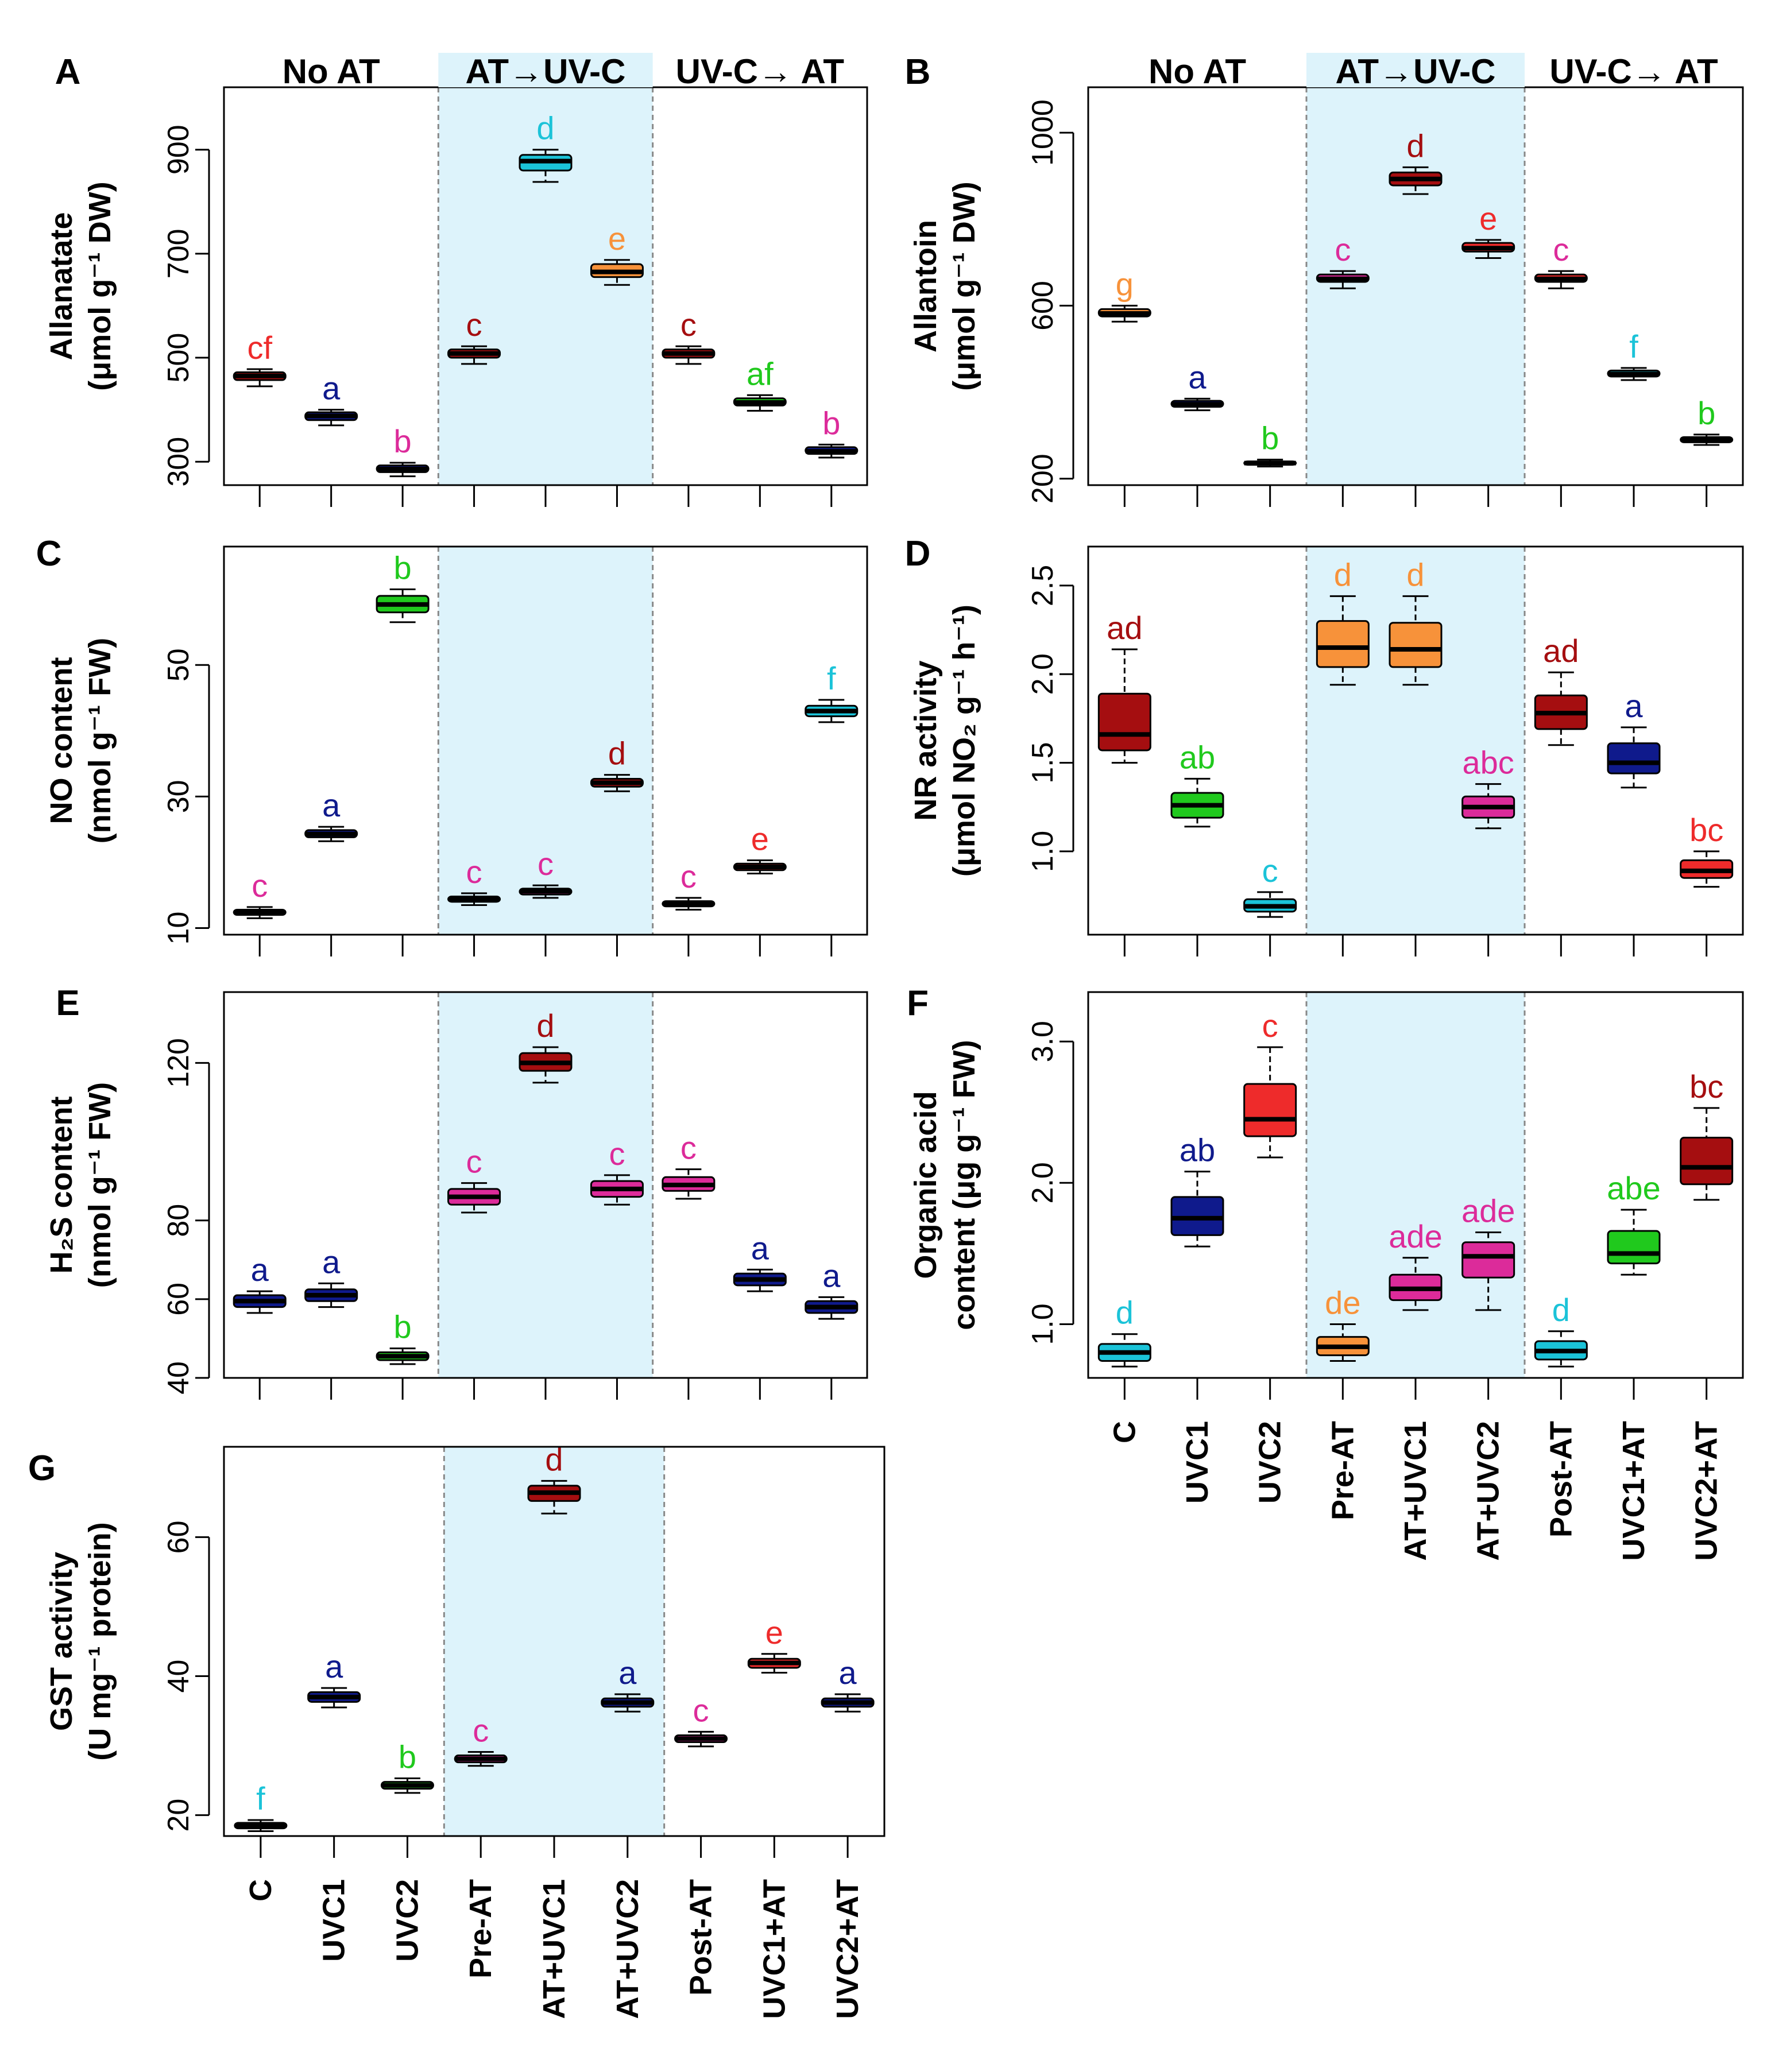  What do you see at coordinates (1415, 741) in the screenshot?
I see `at-uvc-shaded-region` at bounding box center [1415, 741].